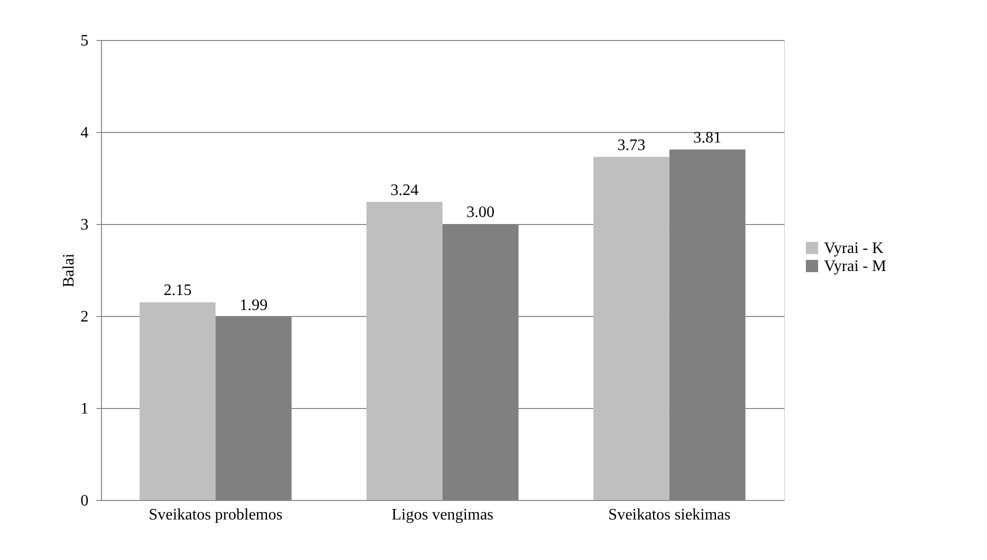 The image size is (987, 560). Describe the element at coordinates (854, 248) in the screenshot. I see `legend-label: Vyrai - K` at that location.